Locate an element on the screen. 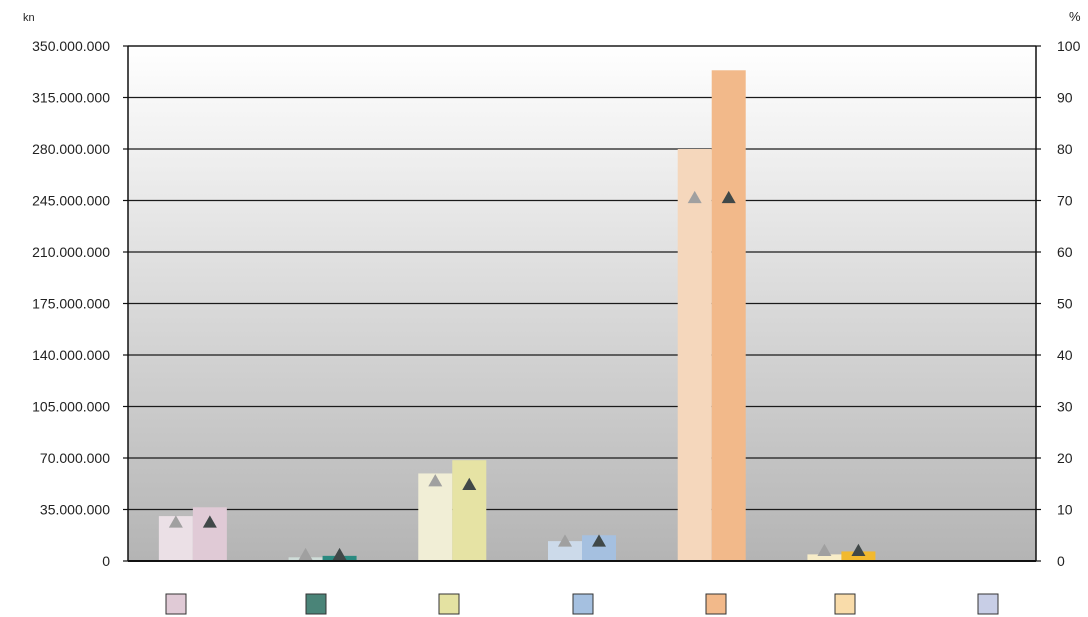  left-tick-label: 105.000.000 is located at coordinates (71, 407).